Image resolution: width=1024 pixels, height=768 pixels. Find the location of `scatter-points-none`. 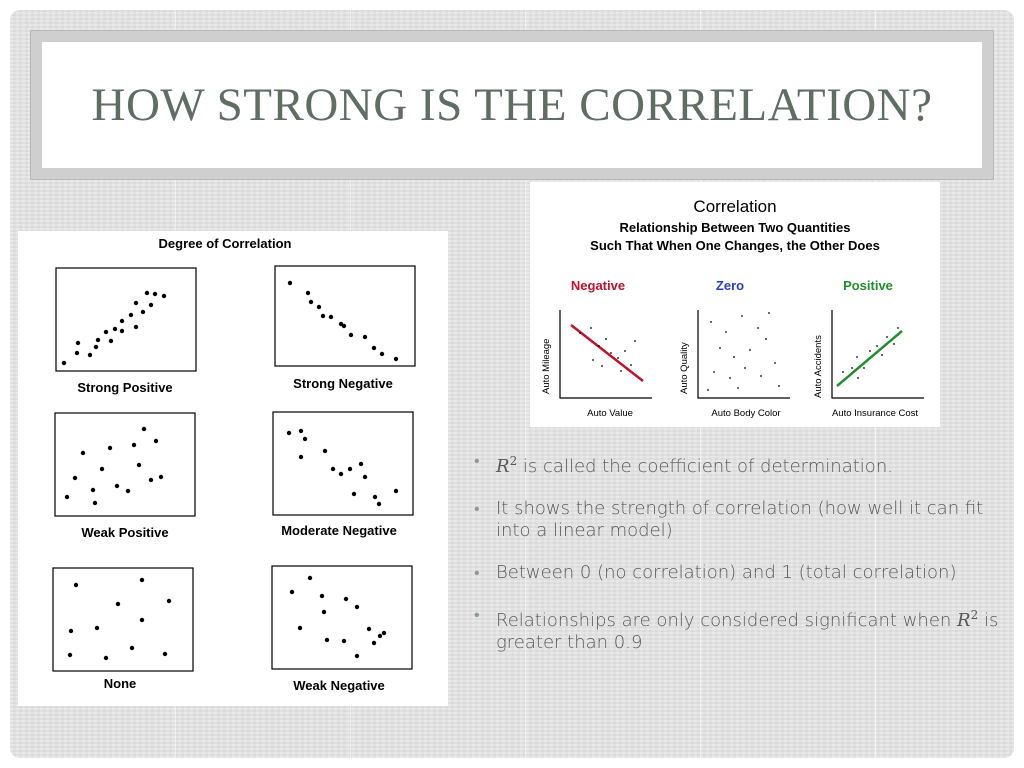

scatter-points-none is located at coordinates (119, 619).